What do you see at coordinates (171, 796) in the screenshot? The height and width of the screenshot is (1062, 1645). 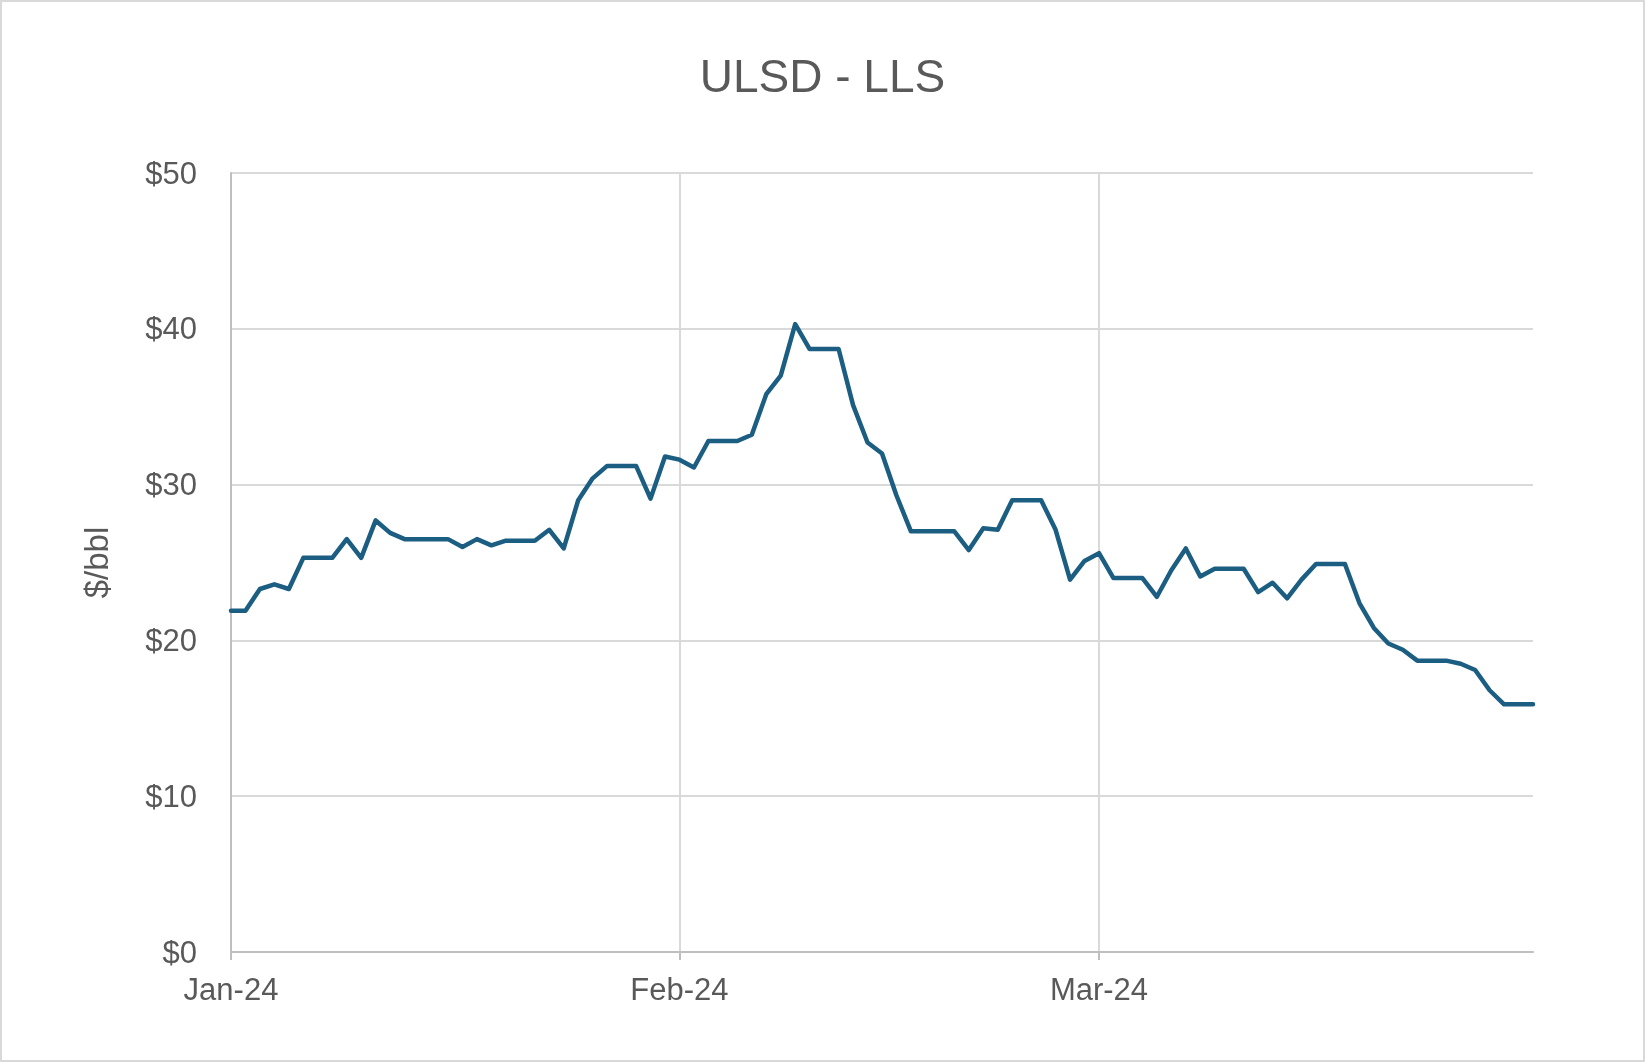 I see `y-tick-label: $10` at bounding box center [171, 796].